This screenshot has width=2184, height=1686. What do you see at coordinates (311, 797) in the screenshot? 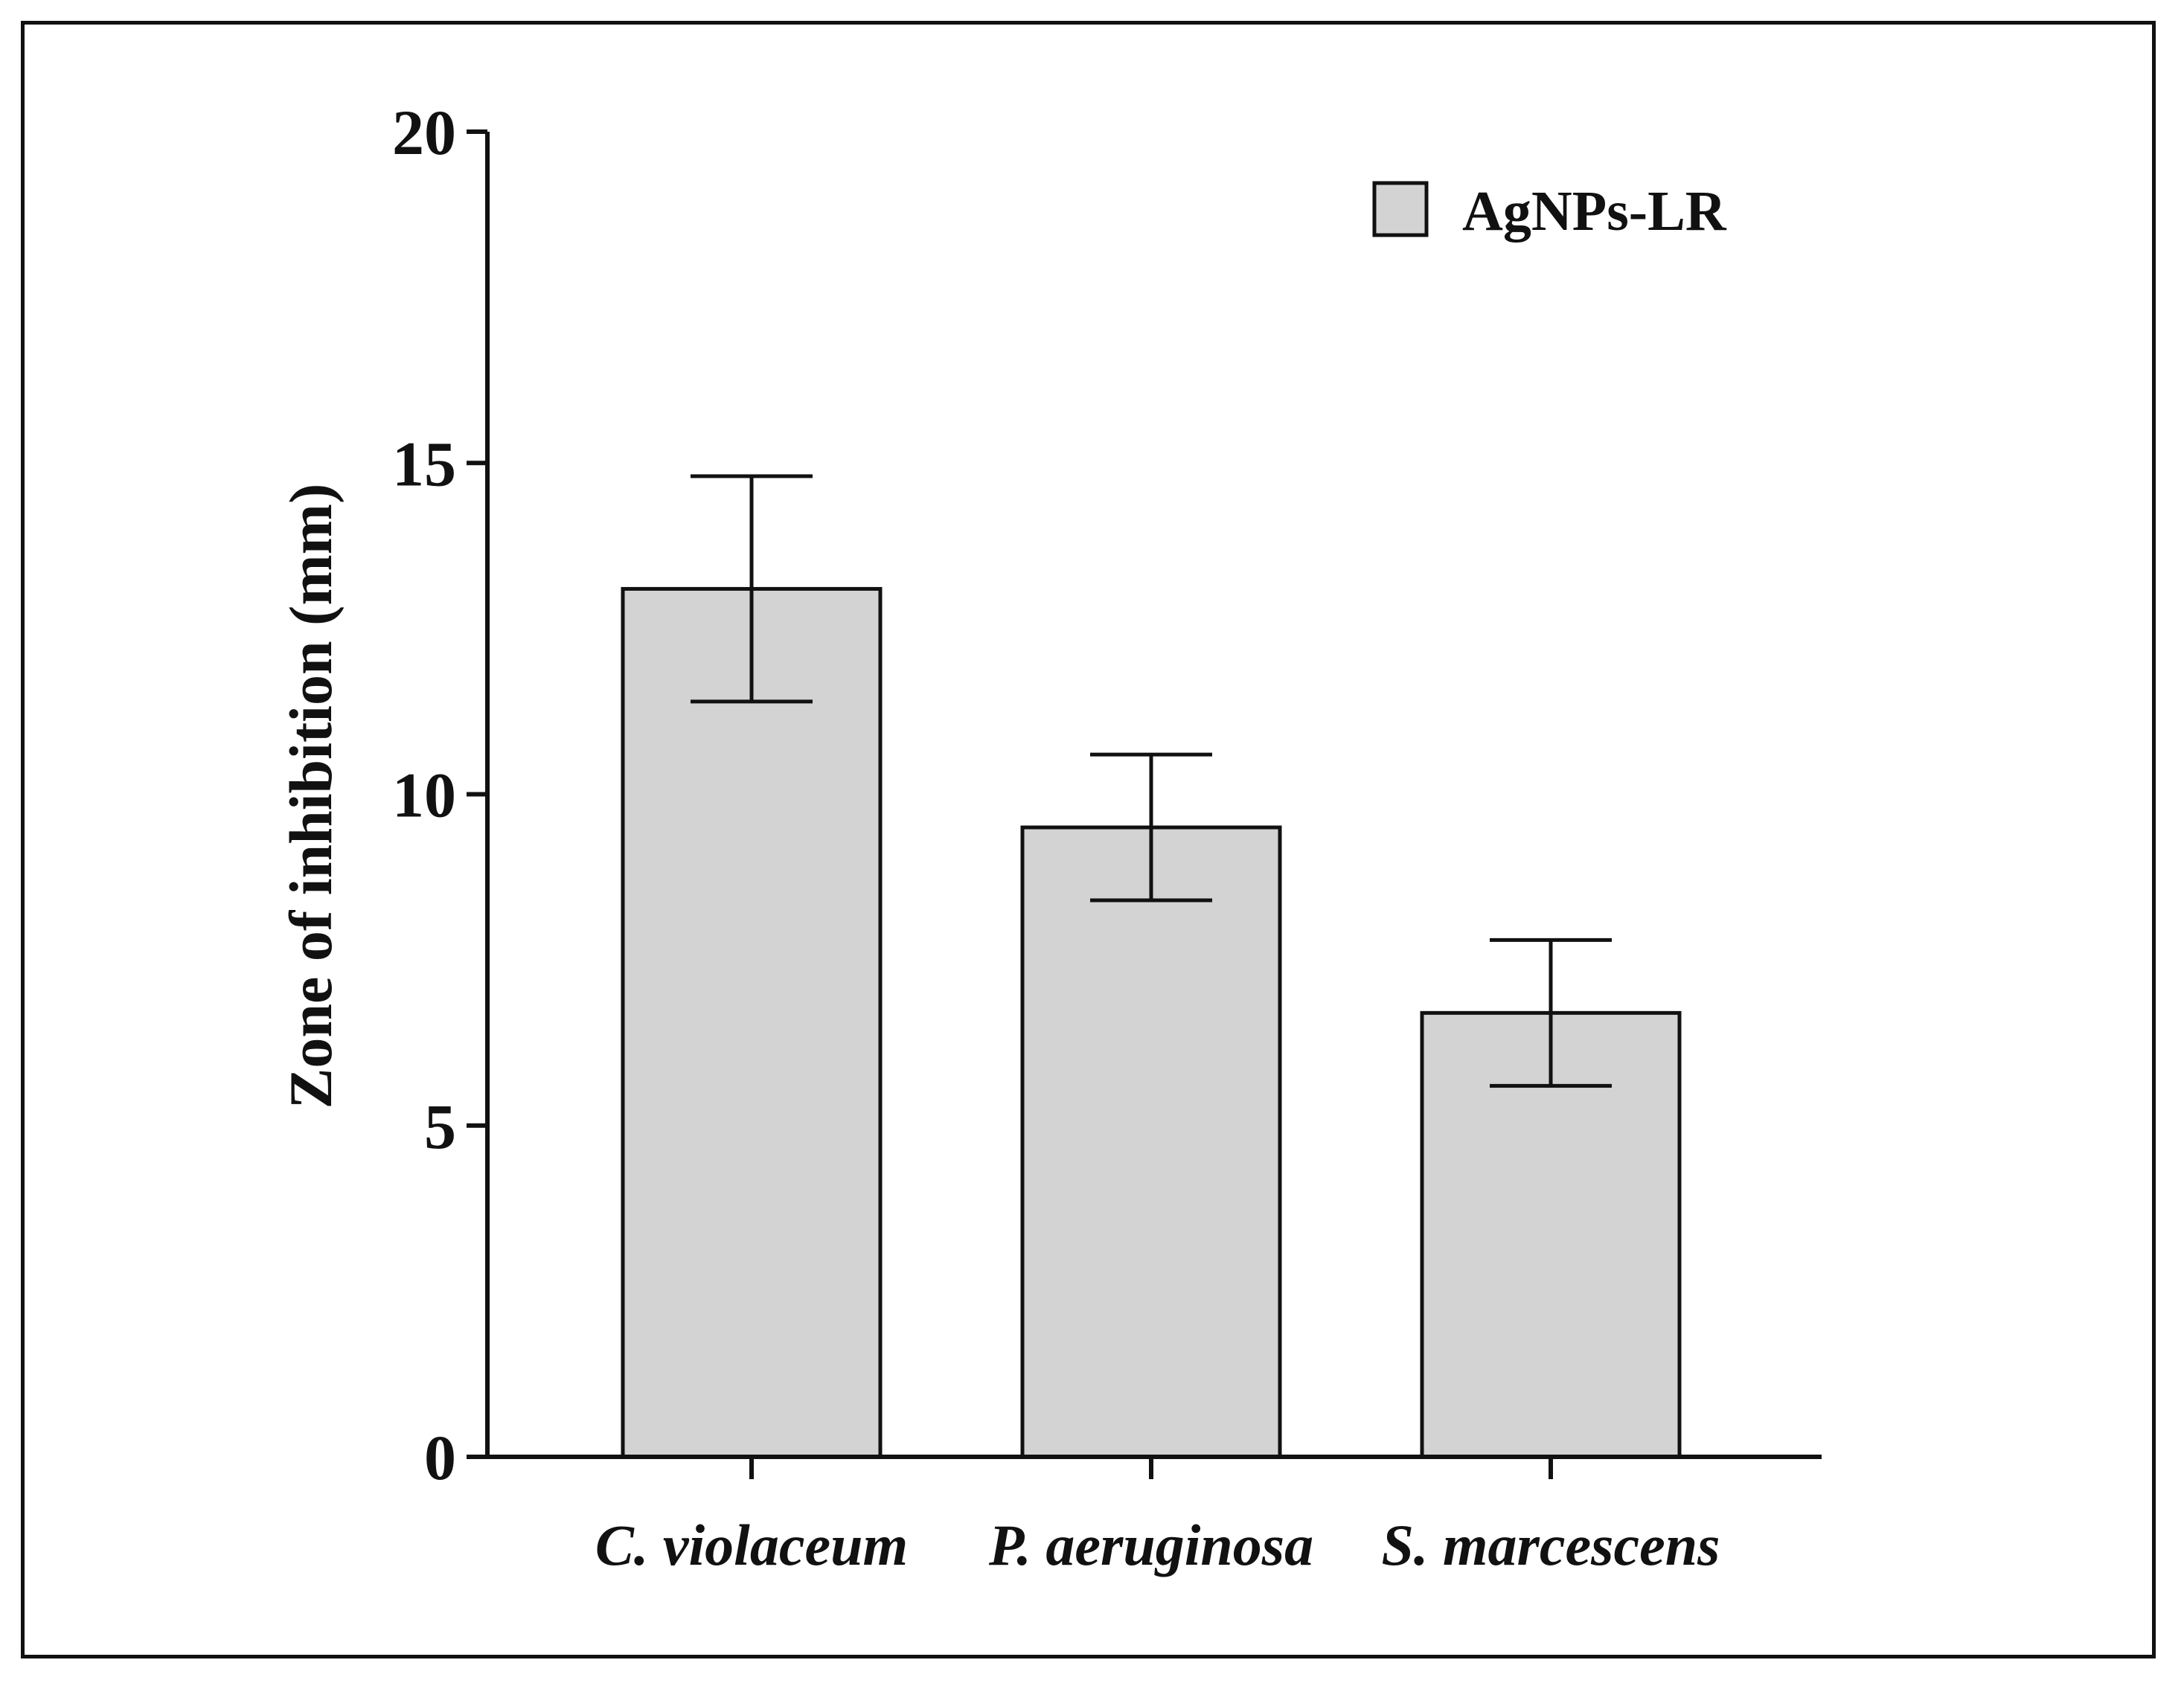
I see `y-axis-title: Zone of inhibition (mm)` at bounding box center [311, 797].